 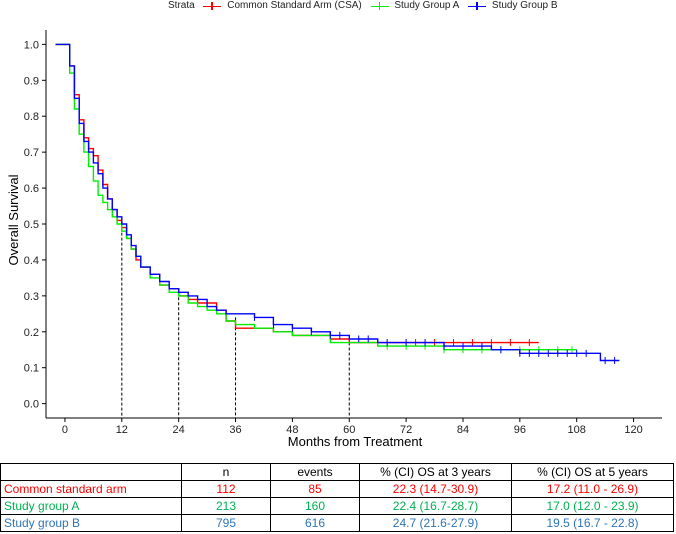 I want to click on y-tick-label: 0.3, so click(x=31, y=297).